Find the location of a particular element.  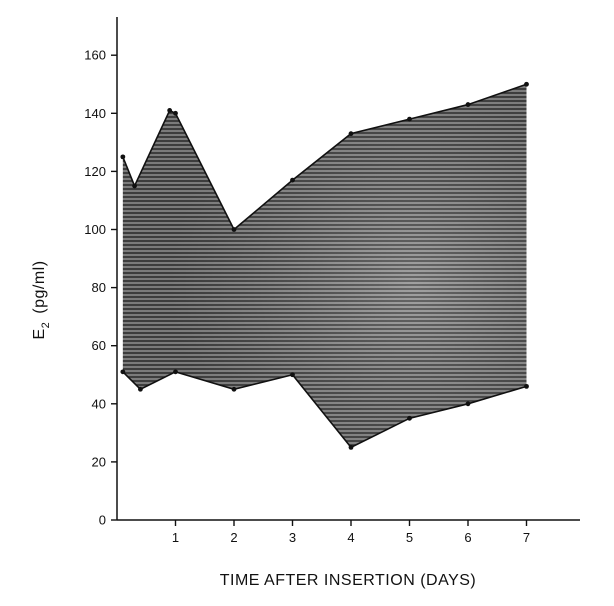

x-tick-label: 1 is located at coordinates (175, 537).